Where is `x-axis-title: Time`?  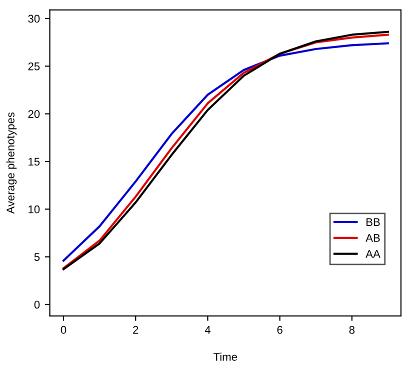 x-axis-title: Time is located at coordinates (225, 356).